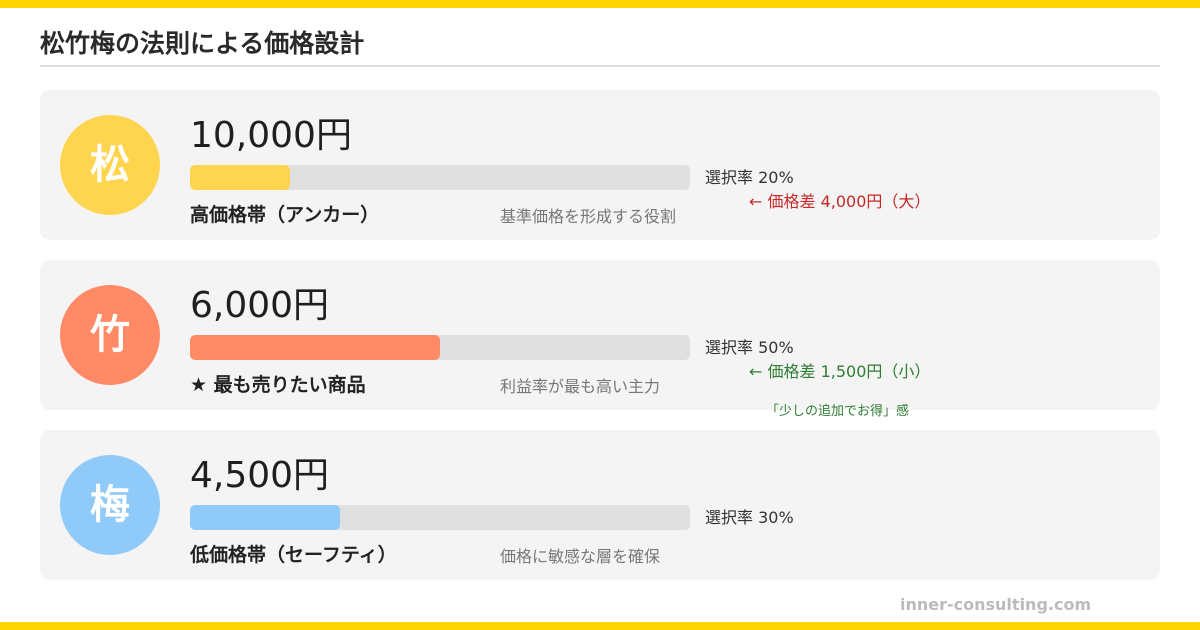 The width and height of the screenshot is (1200, 630). What do you see at coordinates (580, 556) in the screenshot?
I see `tier-role: 価格に敏感な層を確保` at bounding box center [580, 556].